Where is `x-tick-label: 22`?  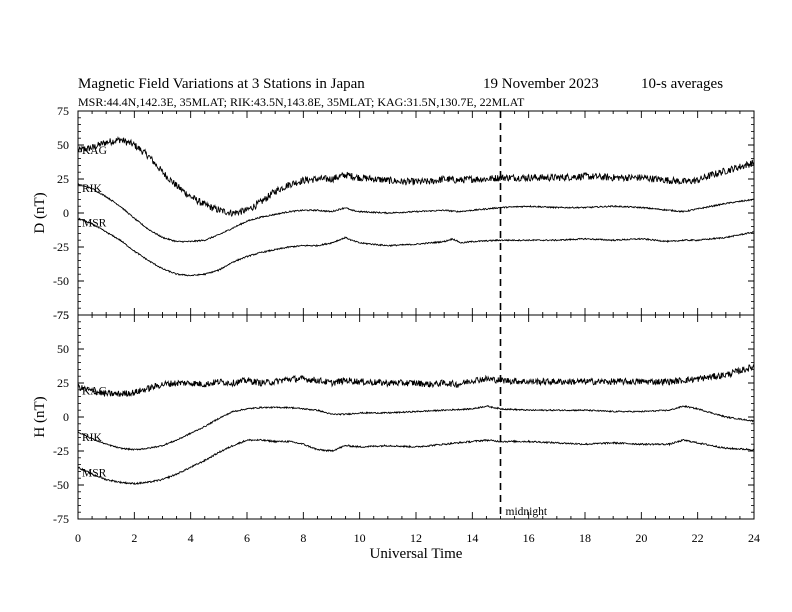
x-tick-label: 22 is located at coordinates (698, 538).